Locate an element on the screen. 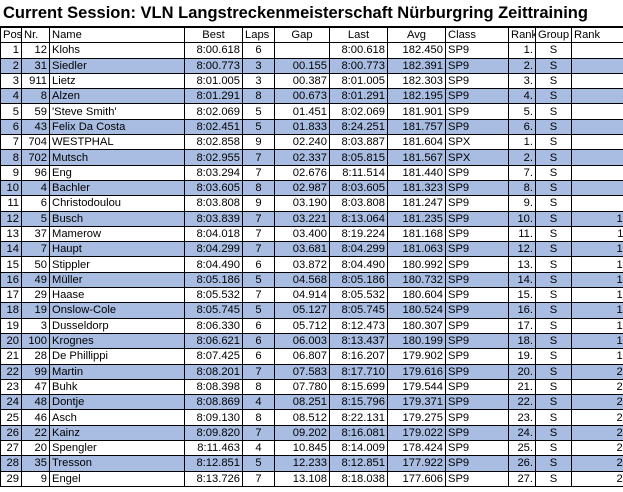  cell-avg: 179.275 is located at coordinates (416, 417).